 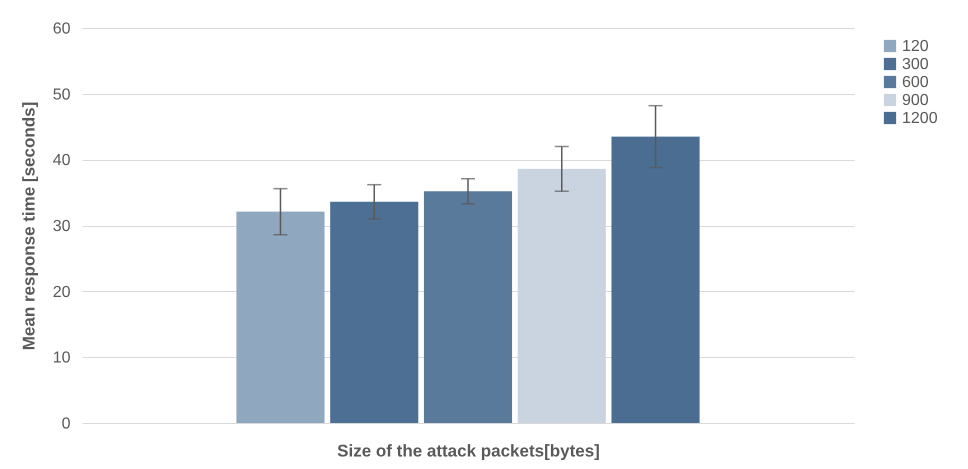 I want to click on legend-label: 300, so click(x=915, y=64).